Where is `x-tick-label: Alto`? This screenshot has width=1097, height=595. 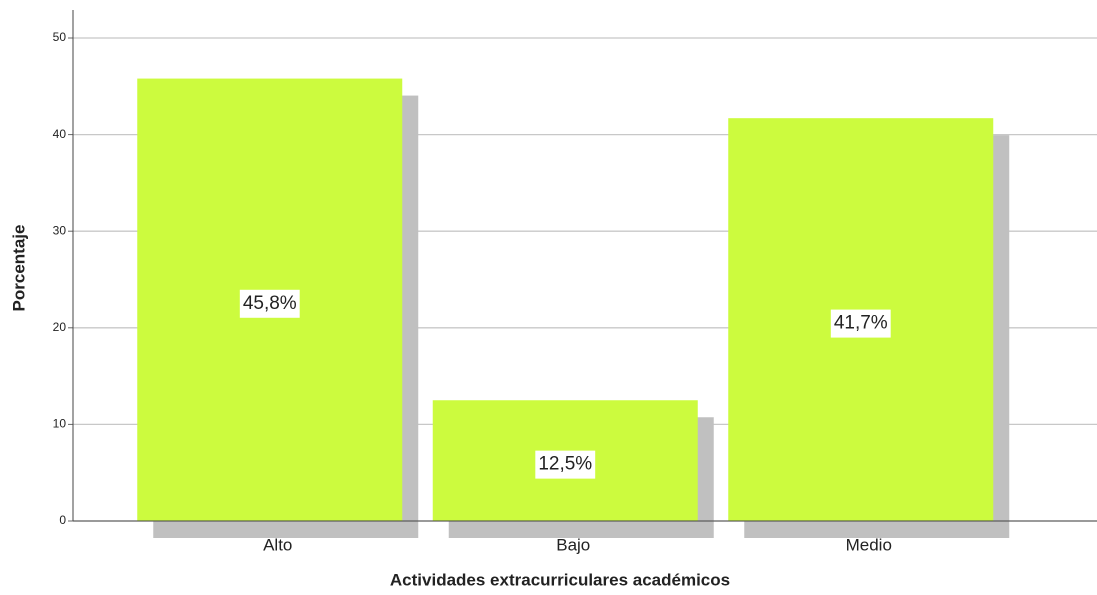
x-tick-label: Alto is located at coordinates (277, 544).